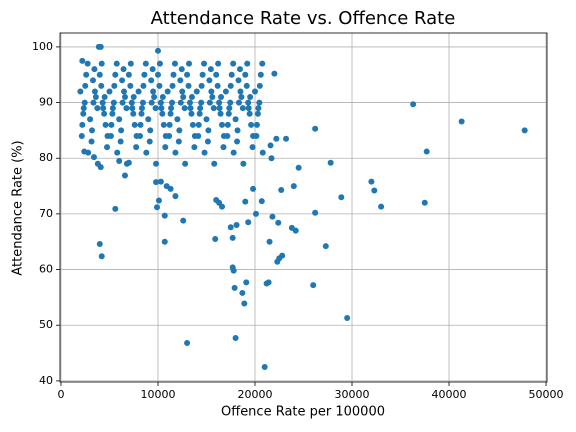 The width and height of the screenshot is (576, 432). I want to click on x-tick-label: 50000, so click(546, 394).